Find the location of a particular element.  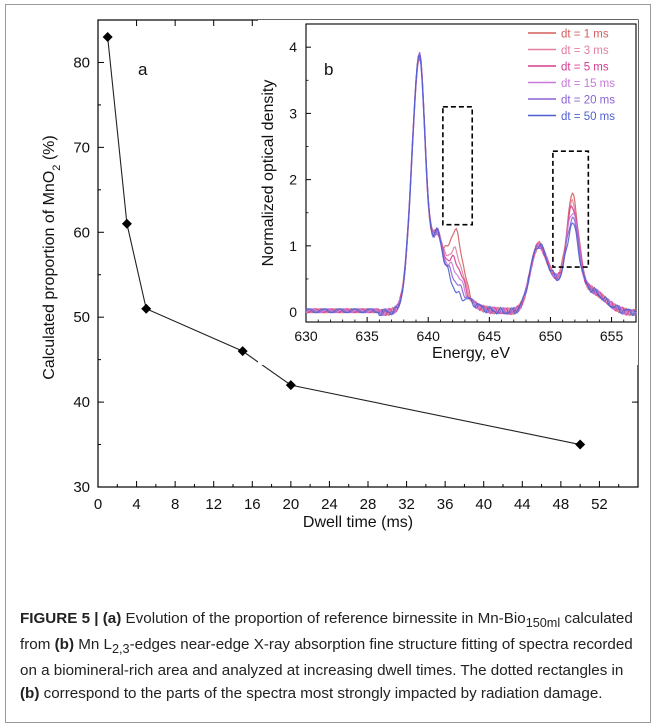

panel-b-y-axis-label: Normalized optical density is located at coordinates (268, 173).